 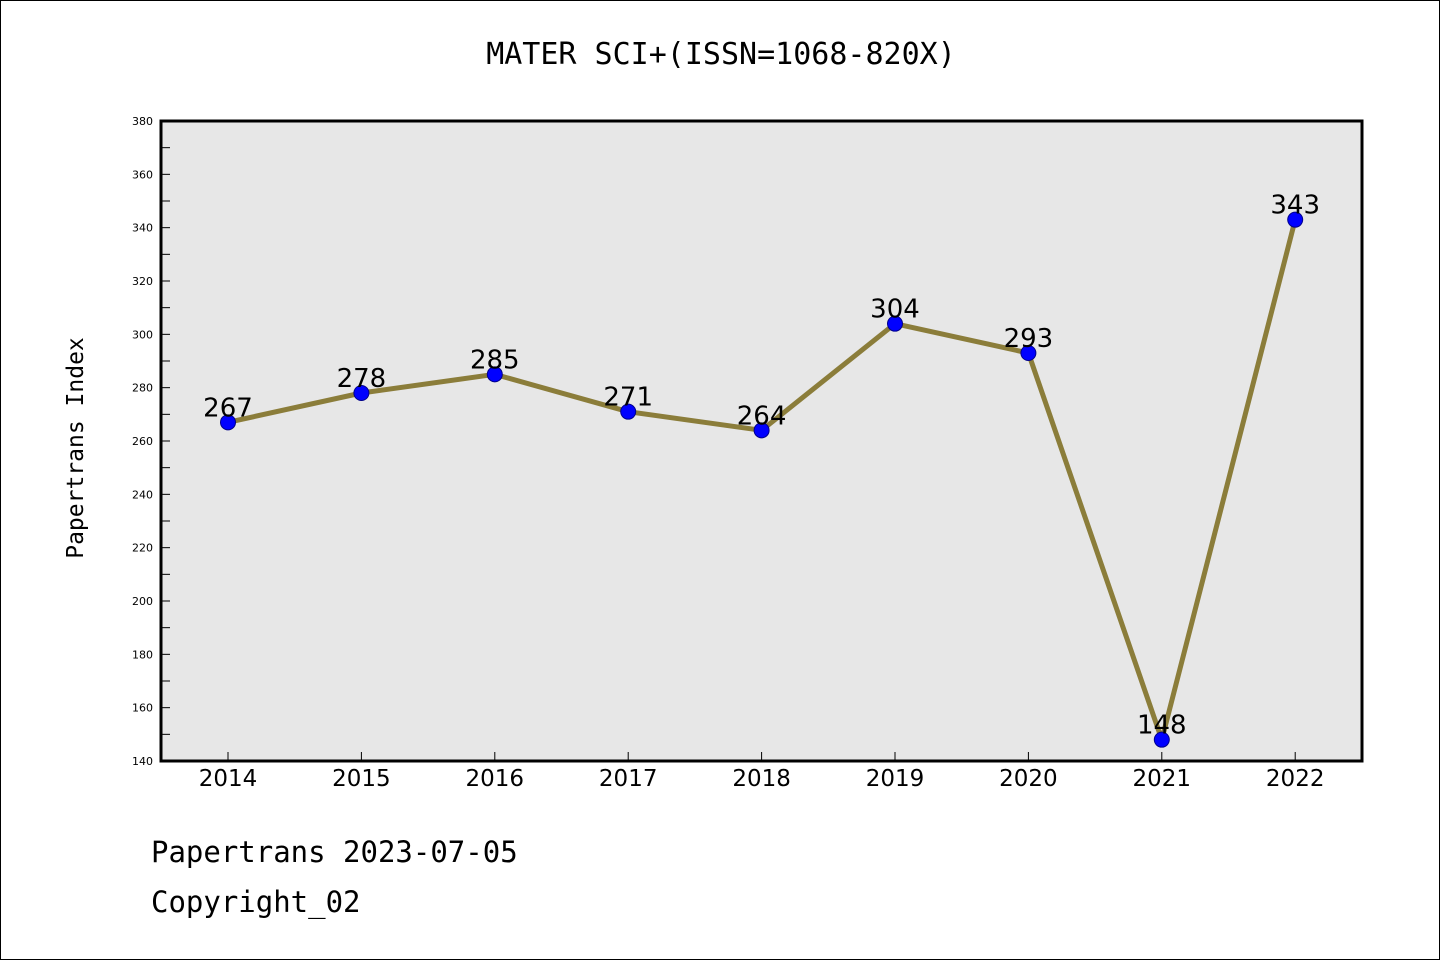 What do you see at coordinates (142, 334) in the screenshot?
I see `y-tick-label: 300` at bounding box center [142, 334].